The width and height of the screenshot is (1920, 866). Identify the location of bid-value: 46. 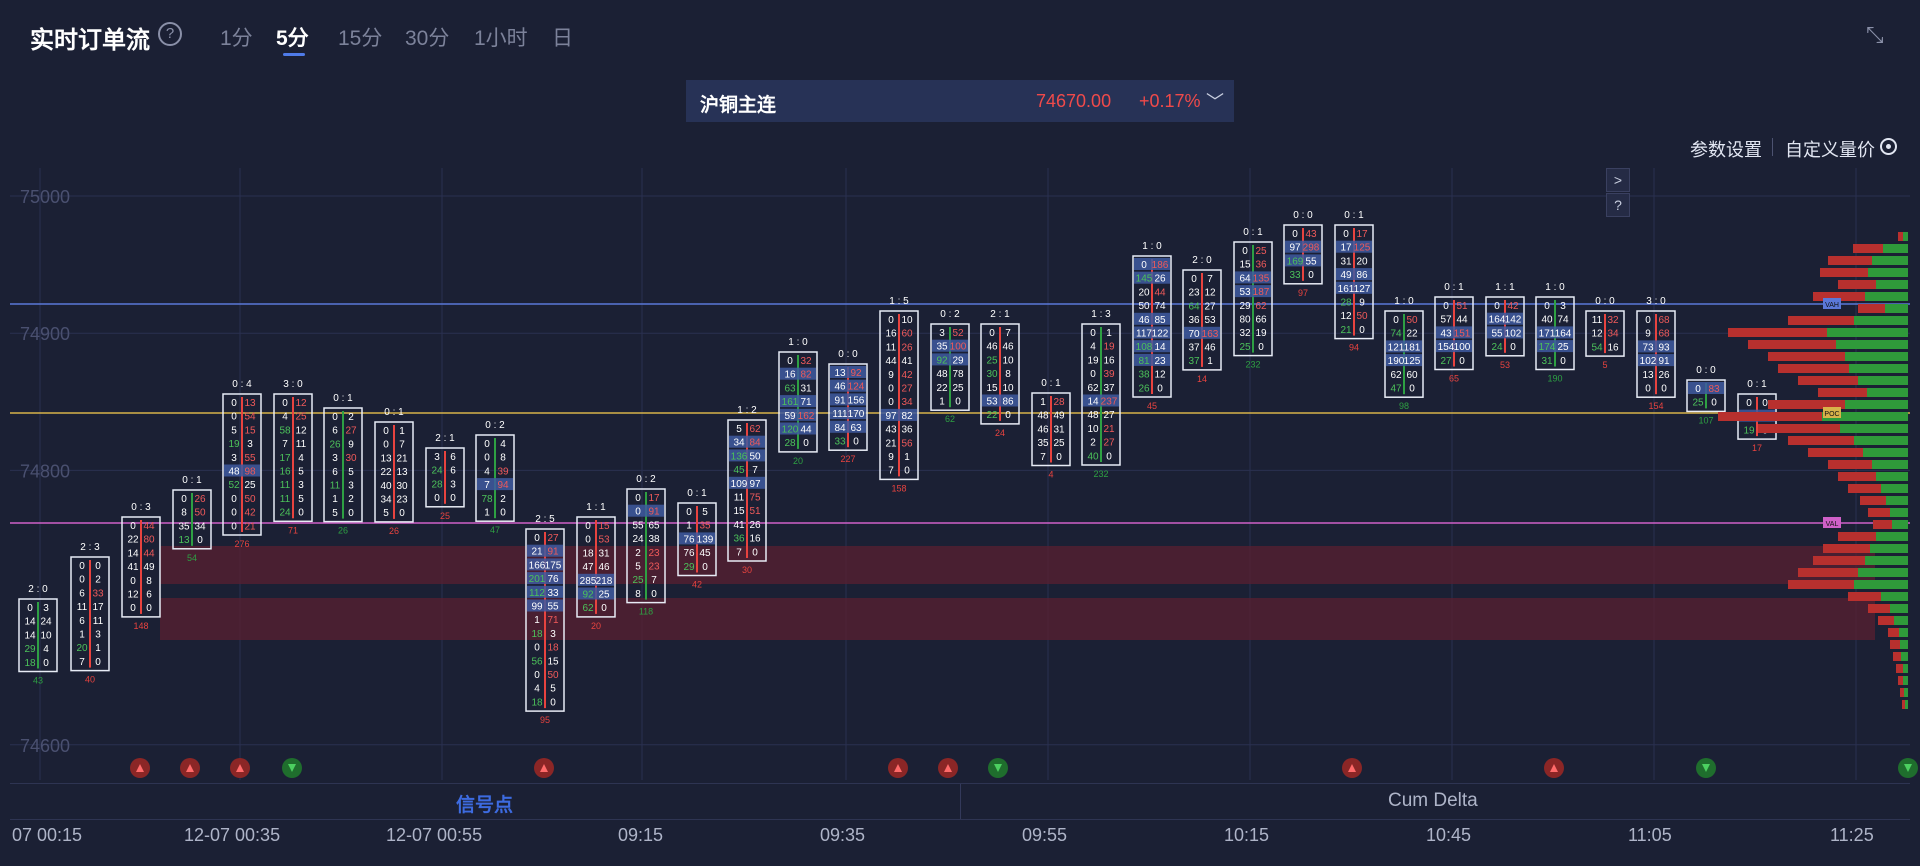
(1144, 320).